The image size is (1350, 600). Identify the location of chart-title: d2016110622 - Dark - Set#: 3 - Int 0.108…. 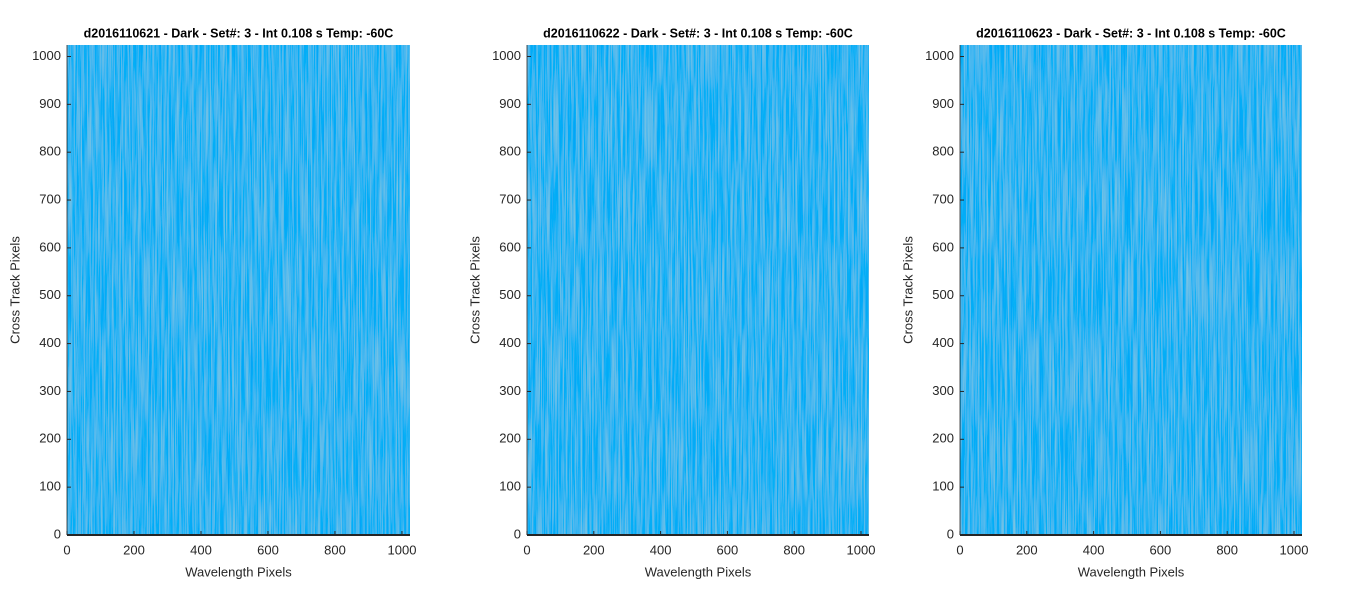
(698, 33).